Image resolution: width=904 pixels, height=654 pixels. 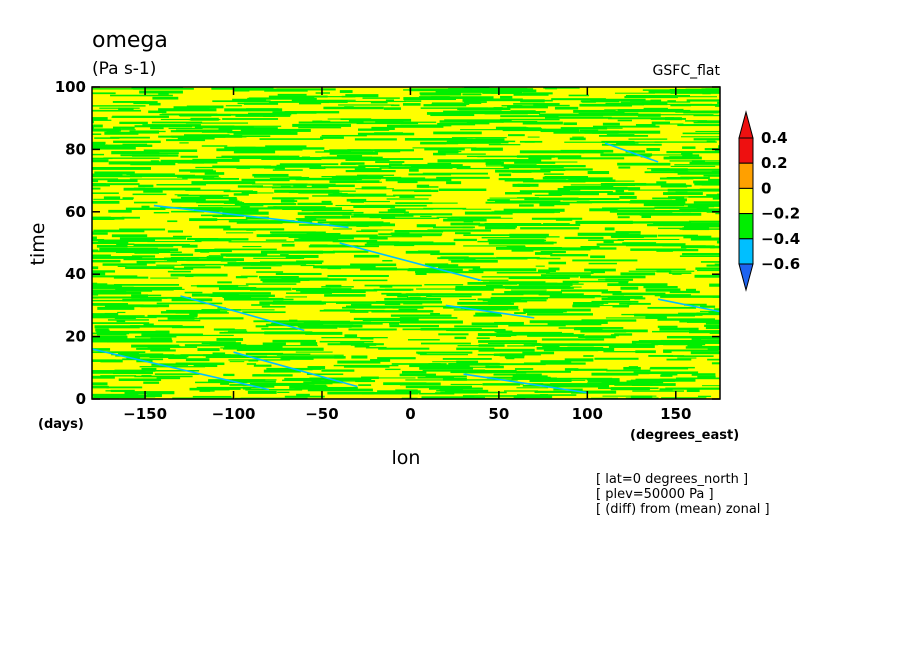 I want to click on y-tick-label: 60, so click(x=75, y=212).